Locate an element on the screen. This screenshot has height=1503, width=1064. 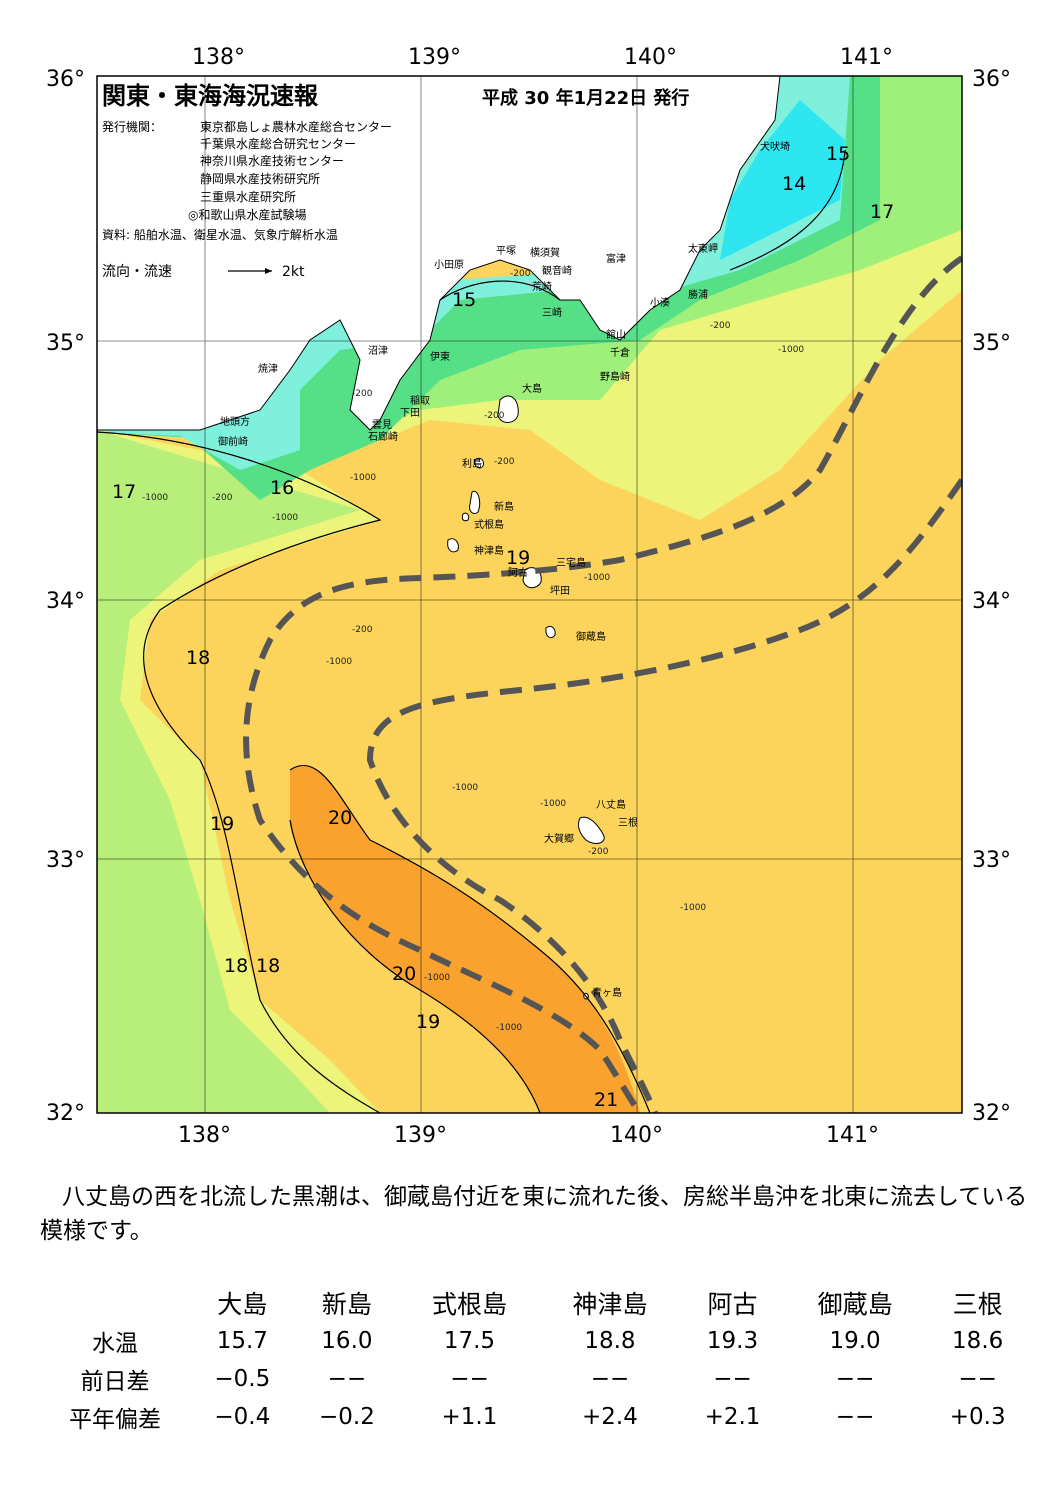
table-corner is located at coordinates (115, 1303).